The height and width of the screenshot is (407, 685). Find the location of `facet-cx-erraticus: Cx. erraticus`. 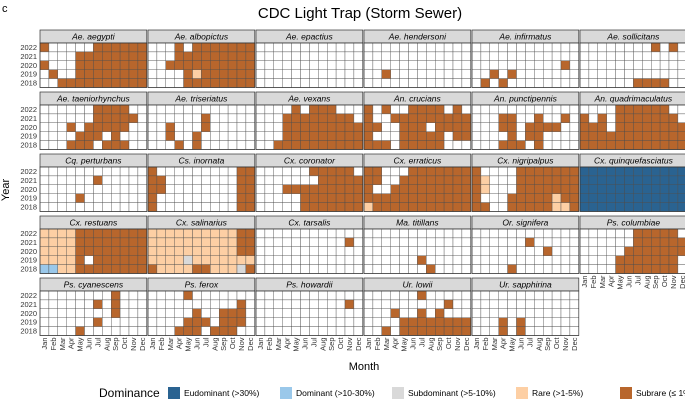

facet-cx-erraticus: Cx. erraticus is located at coordinates (417, 182).